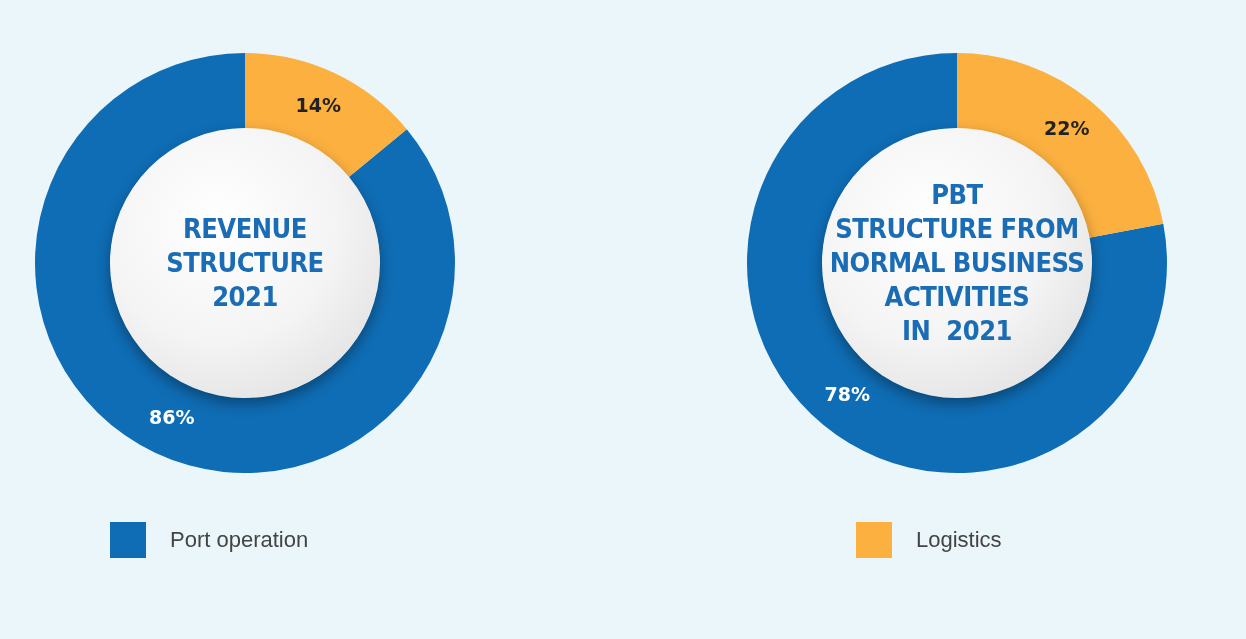 The width and height of the screenshot is (1246, 639). Describe the element at coordinates (959, 540) in the screenshot. I see `legend-label: Logistics` at that location.